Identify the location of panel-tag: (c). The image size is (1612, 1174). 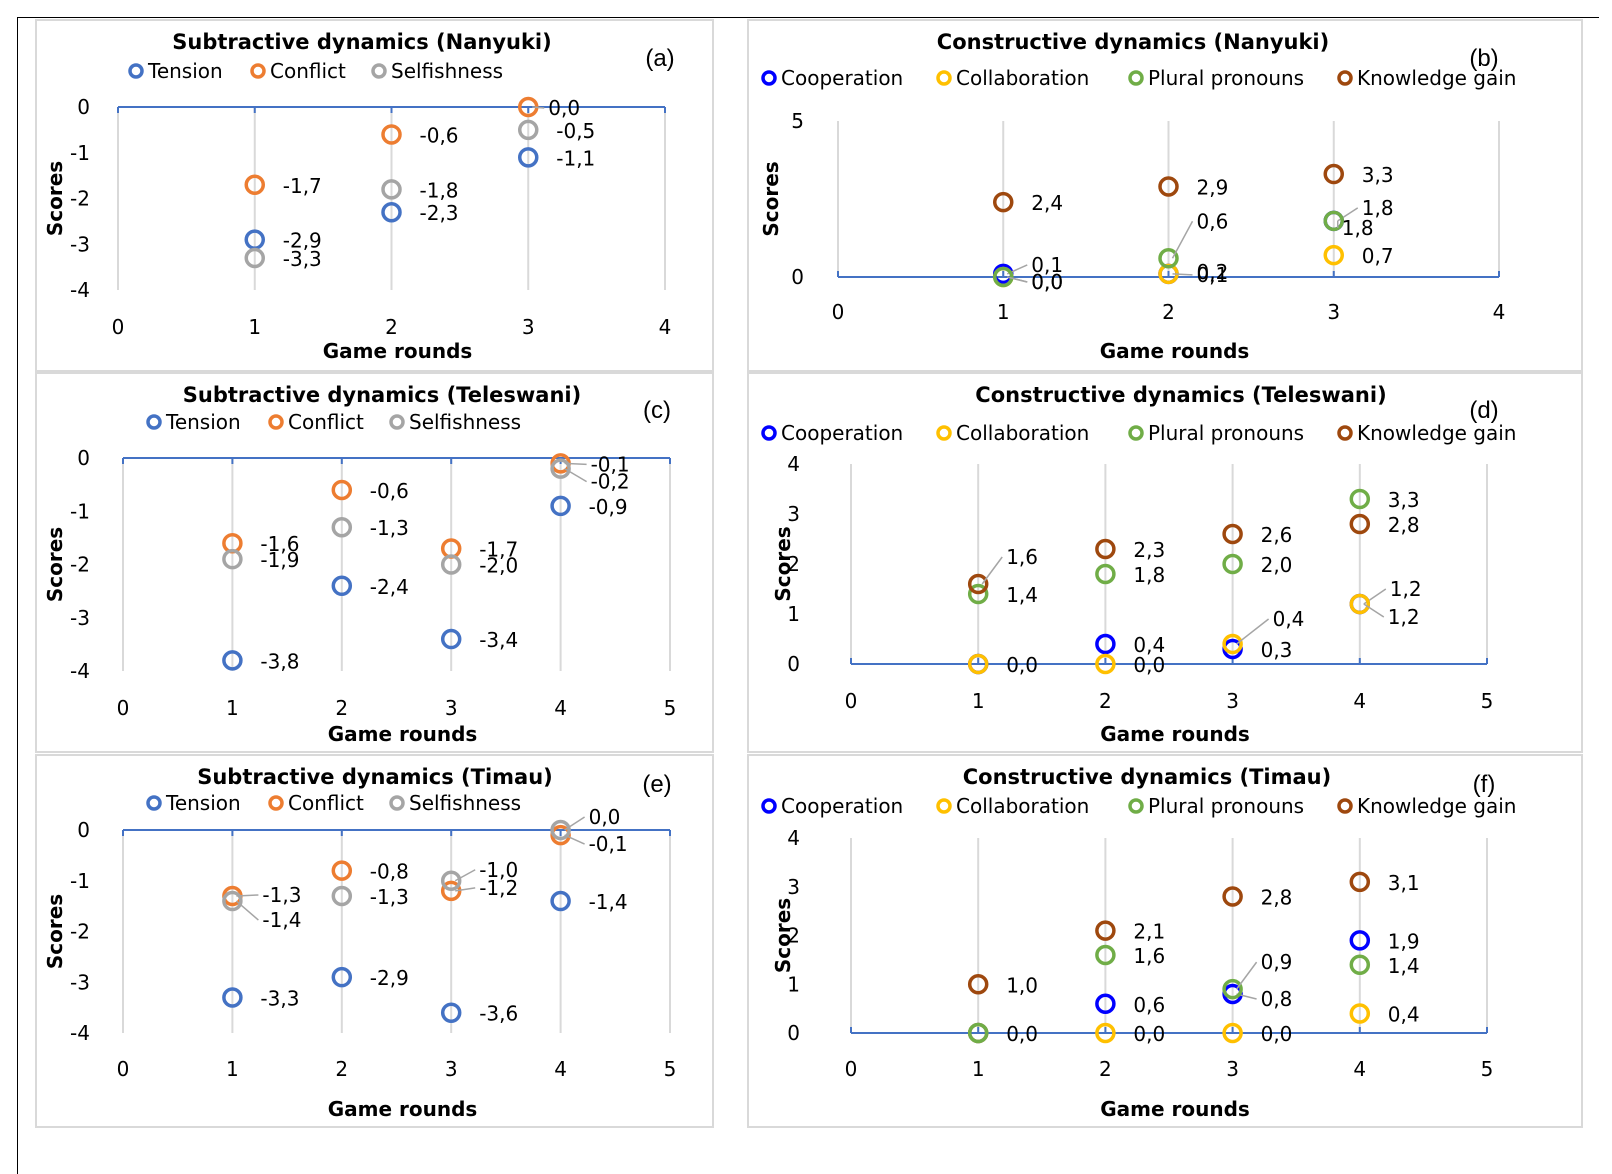
(657, 410).